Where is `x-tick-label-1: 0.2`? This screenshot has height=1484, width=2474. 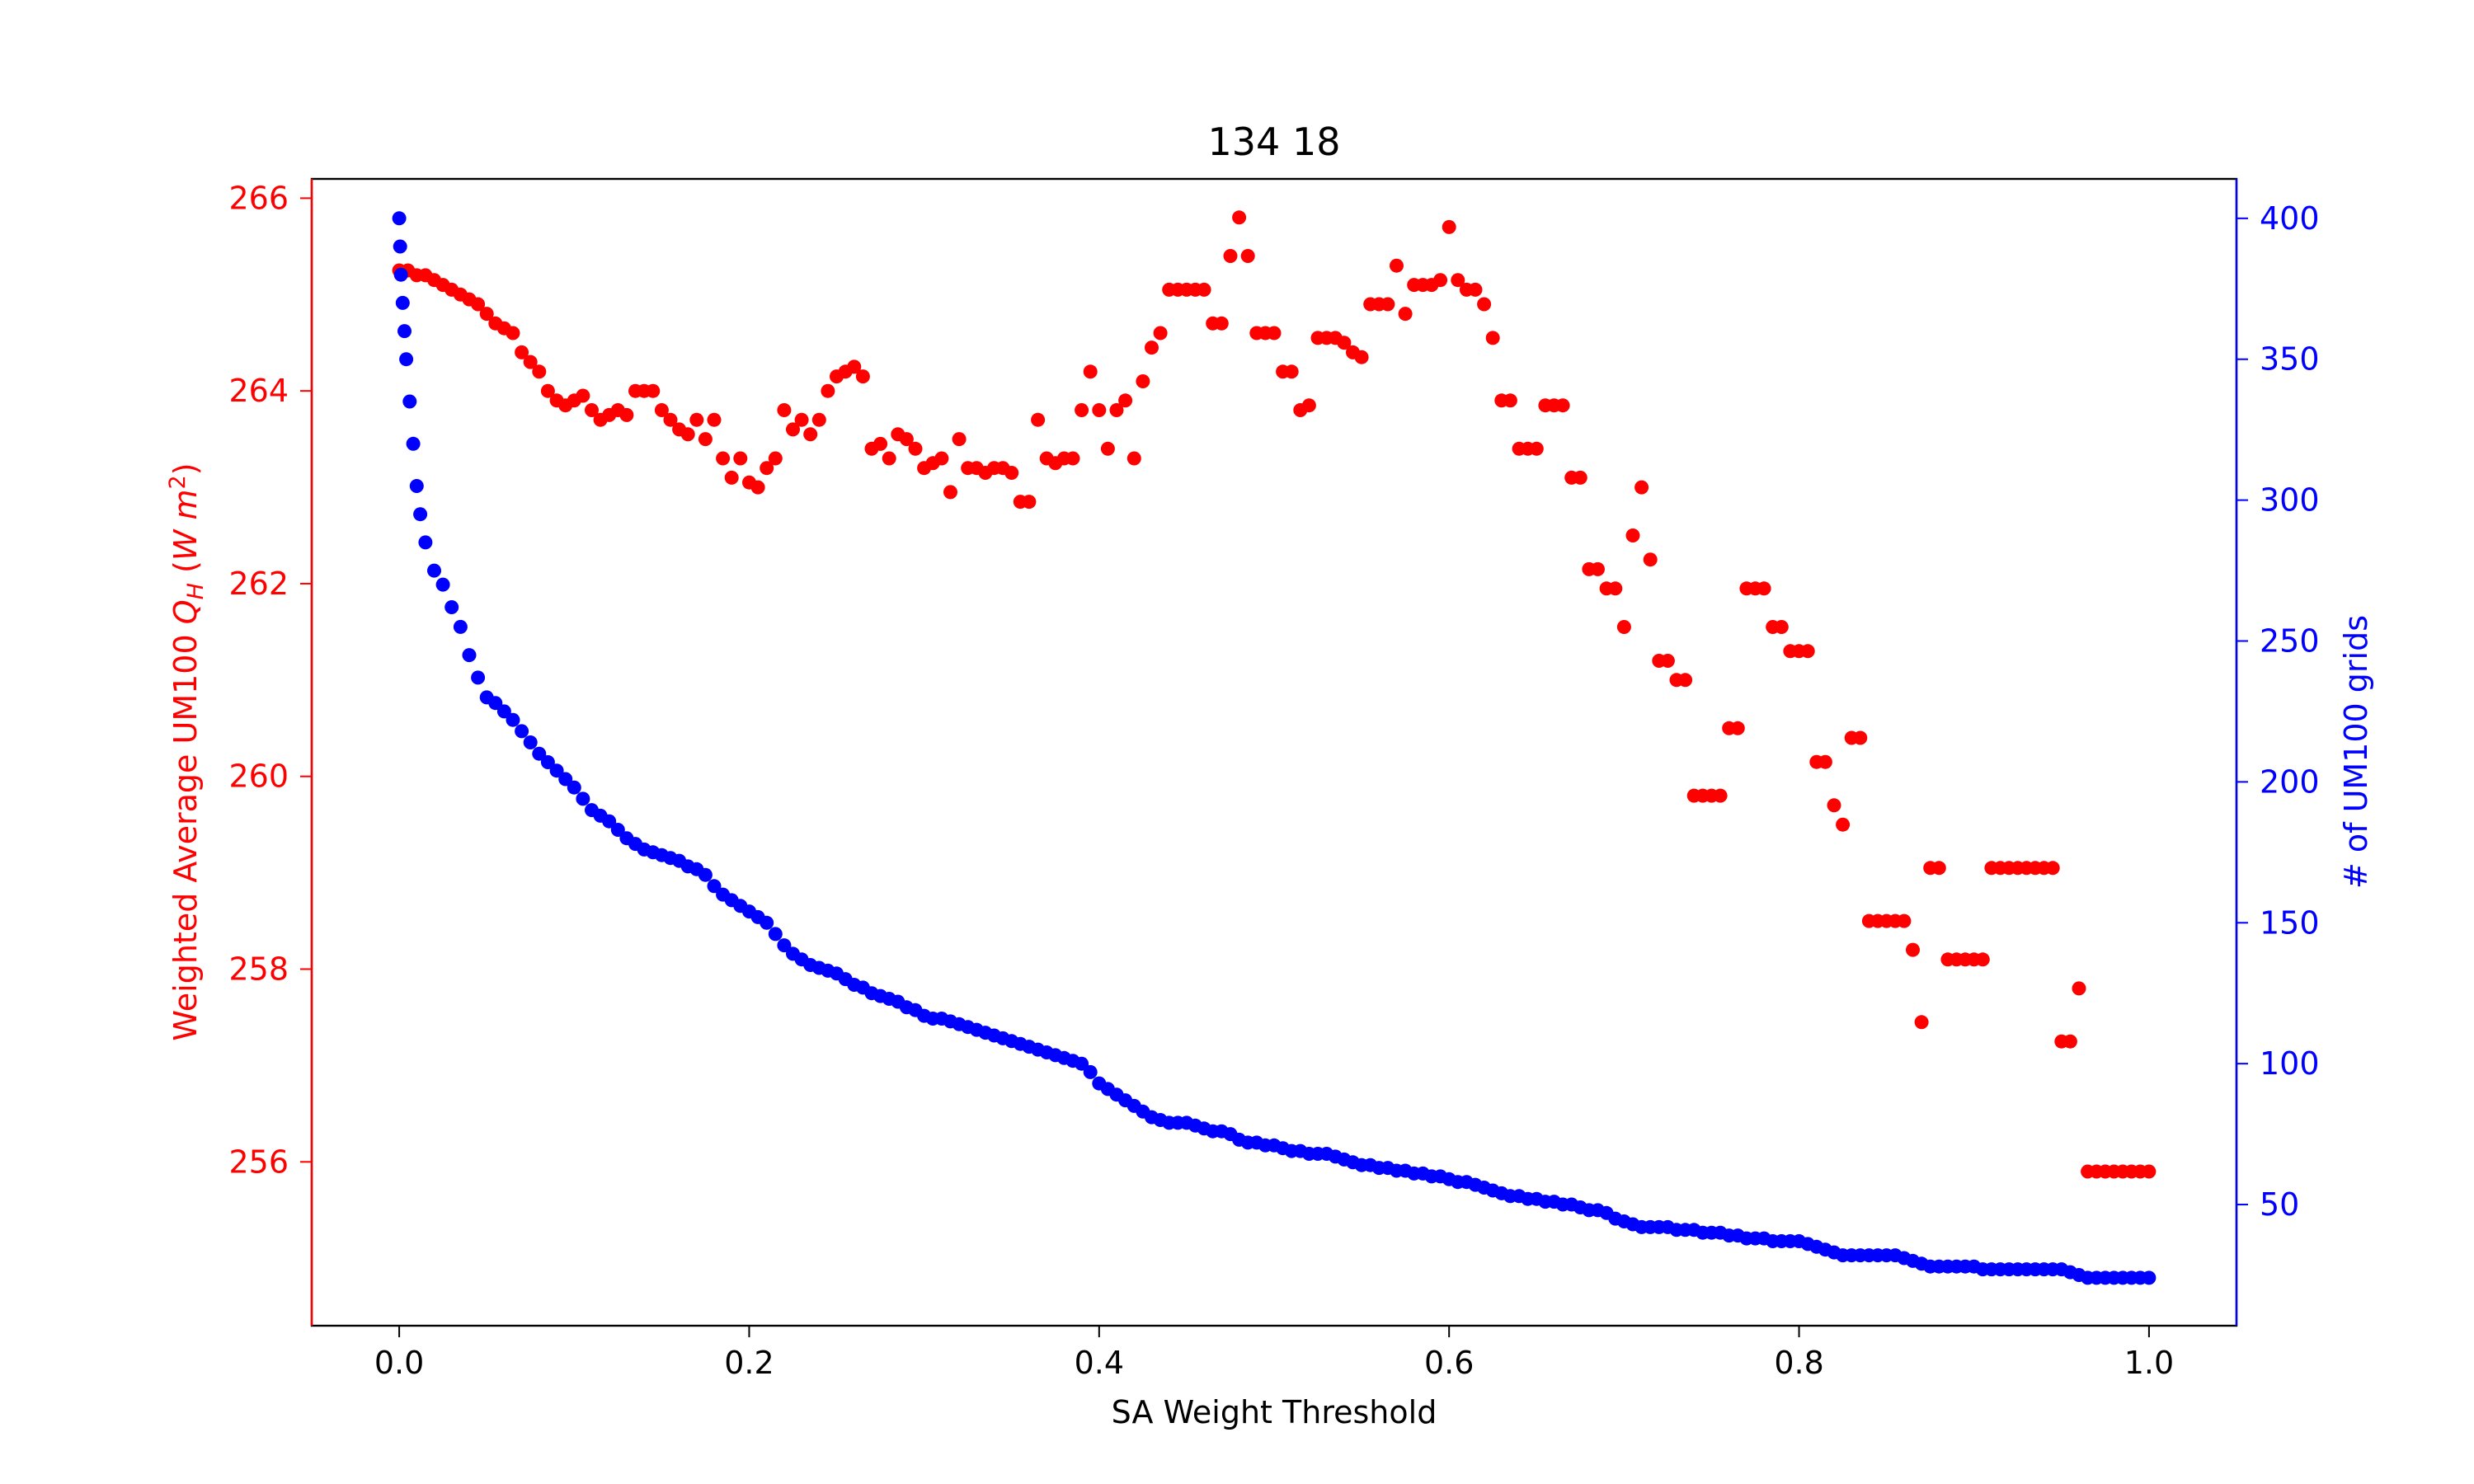
x-tick-label-1: 0.2 is located at coordinates (749, 1363).